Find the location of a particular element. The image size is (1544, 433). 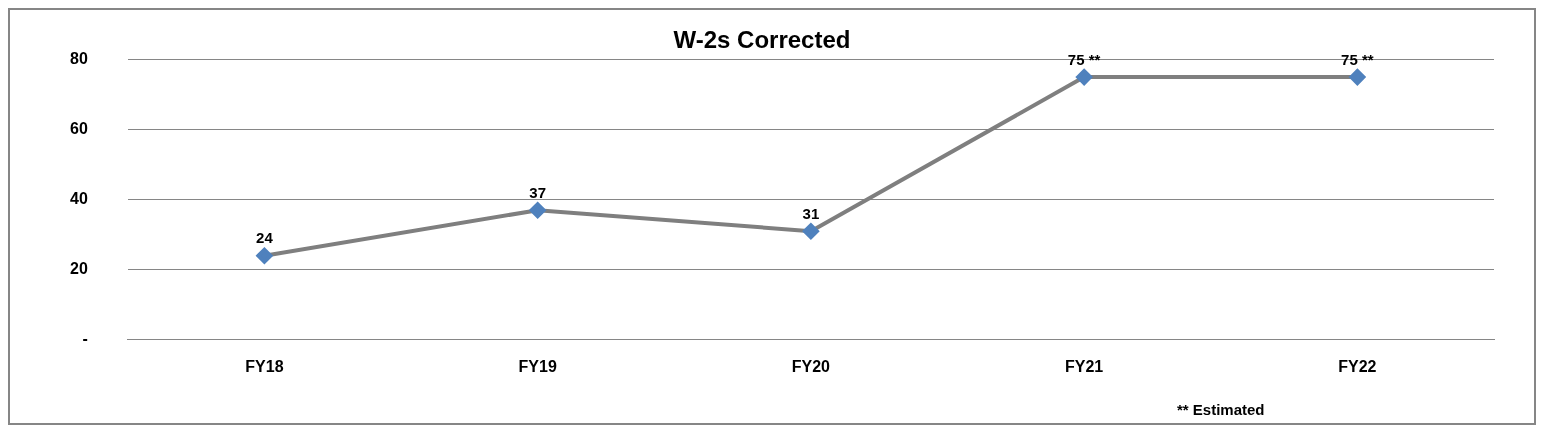

data-label: 31 is located at coordinates (811, 213).